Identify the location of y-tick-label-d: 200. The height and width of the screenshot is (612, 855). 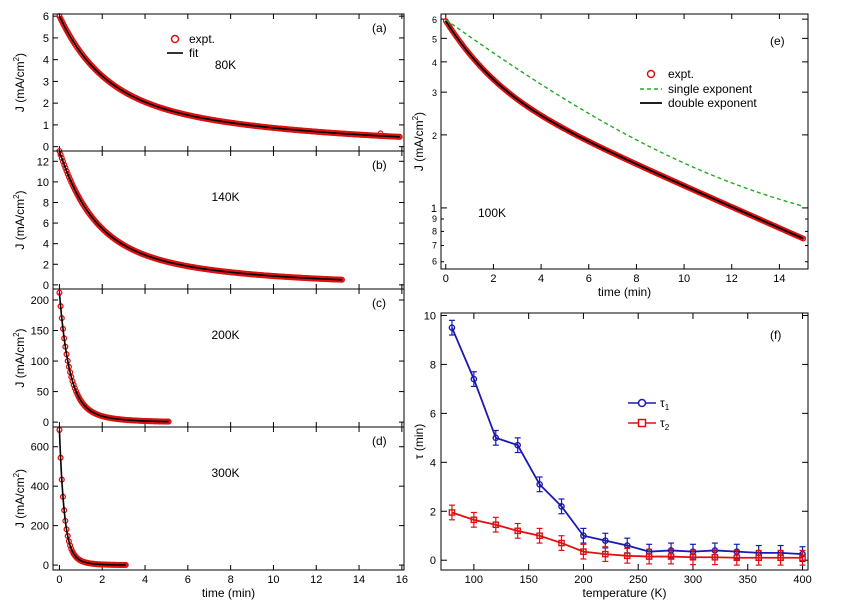
(40, 527).